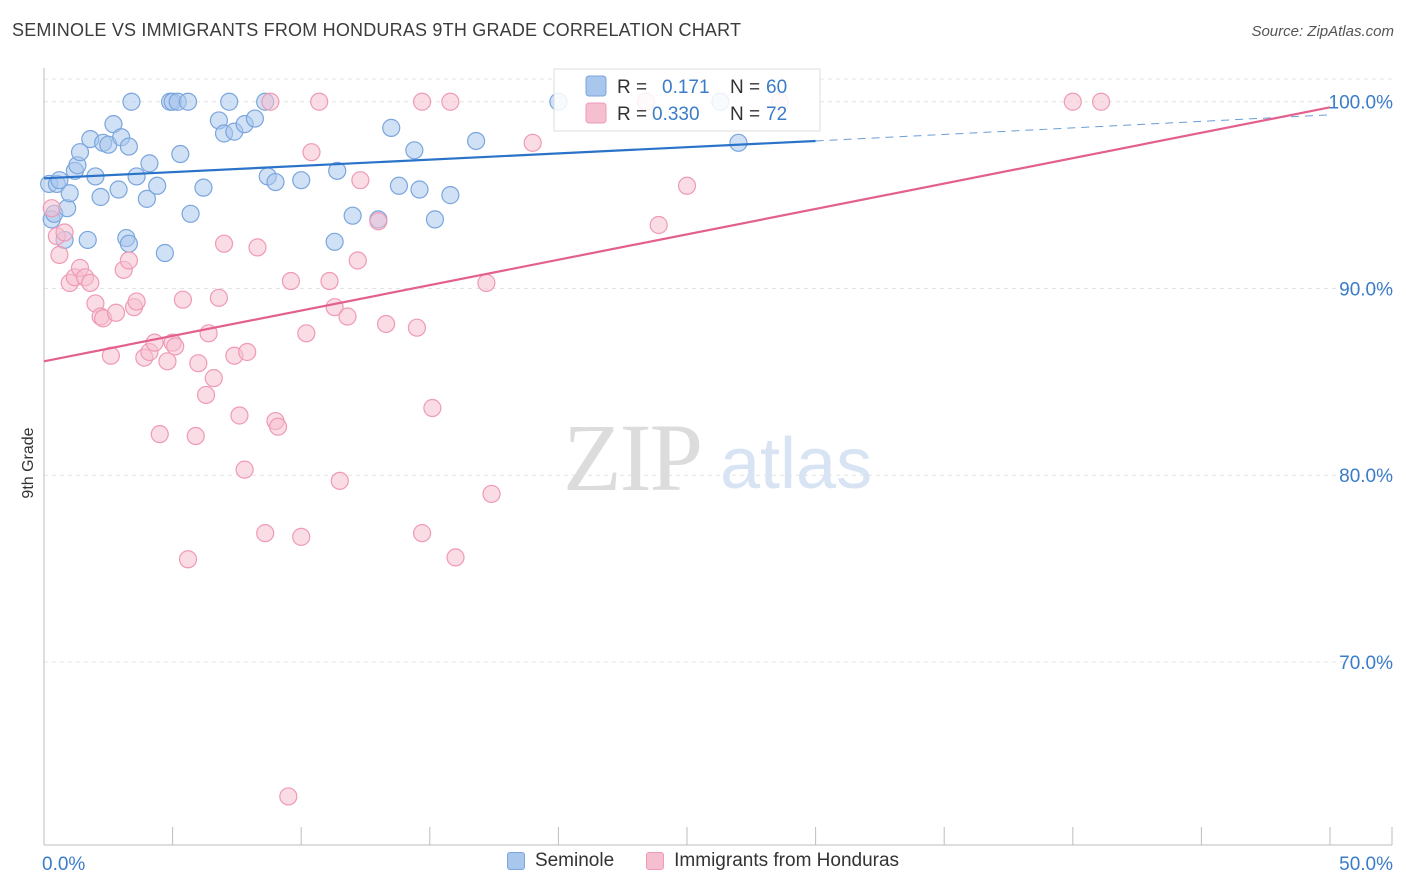 This screenshot has height=892, width=1406. What do you see at coordinates (596, 113) in the screenshot?
I see `legend-swatch-honduras` at bounding box center [596, 113].